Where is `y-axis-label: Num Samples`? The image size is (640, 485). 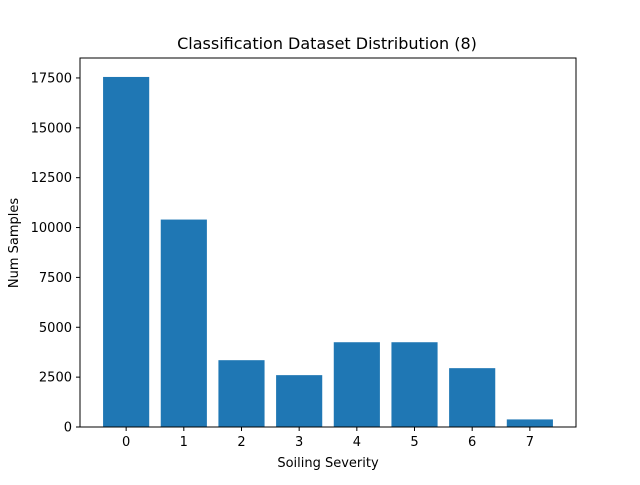 y-axis-label: Num Samples is located at coordinates (14, 243).